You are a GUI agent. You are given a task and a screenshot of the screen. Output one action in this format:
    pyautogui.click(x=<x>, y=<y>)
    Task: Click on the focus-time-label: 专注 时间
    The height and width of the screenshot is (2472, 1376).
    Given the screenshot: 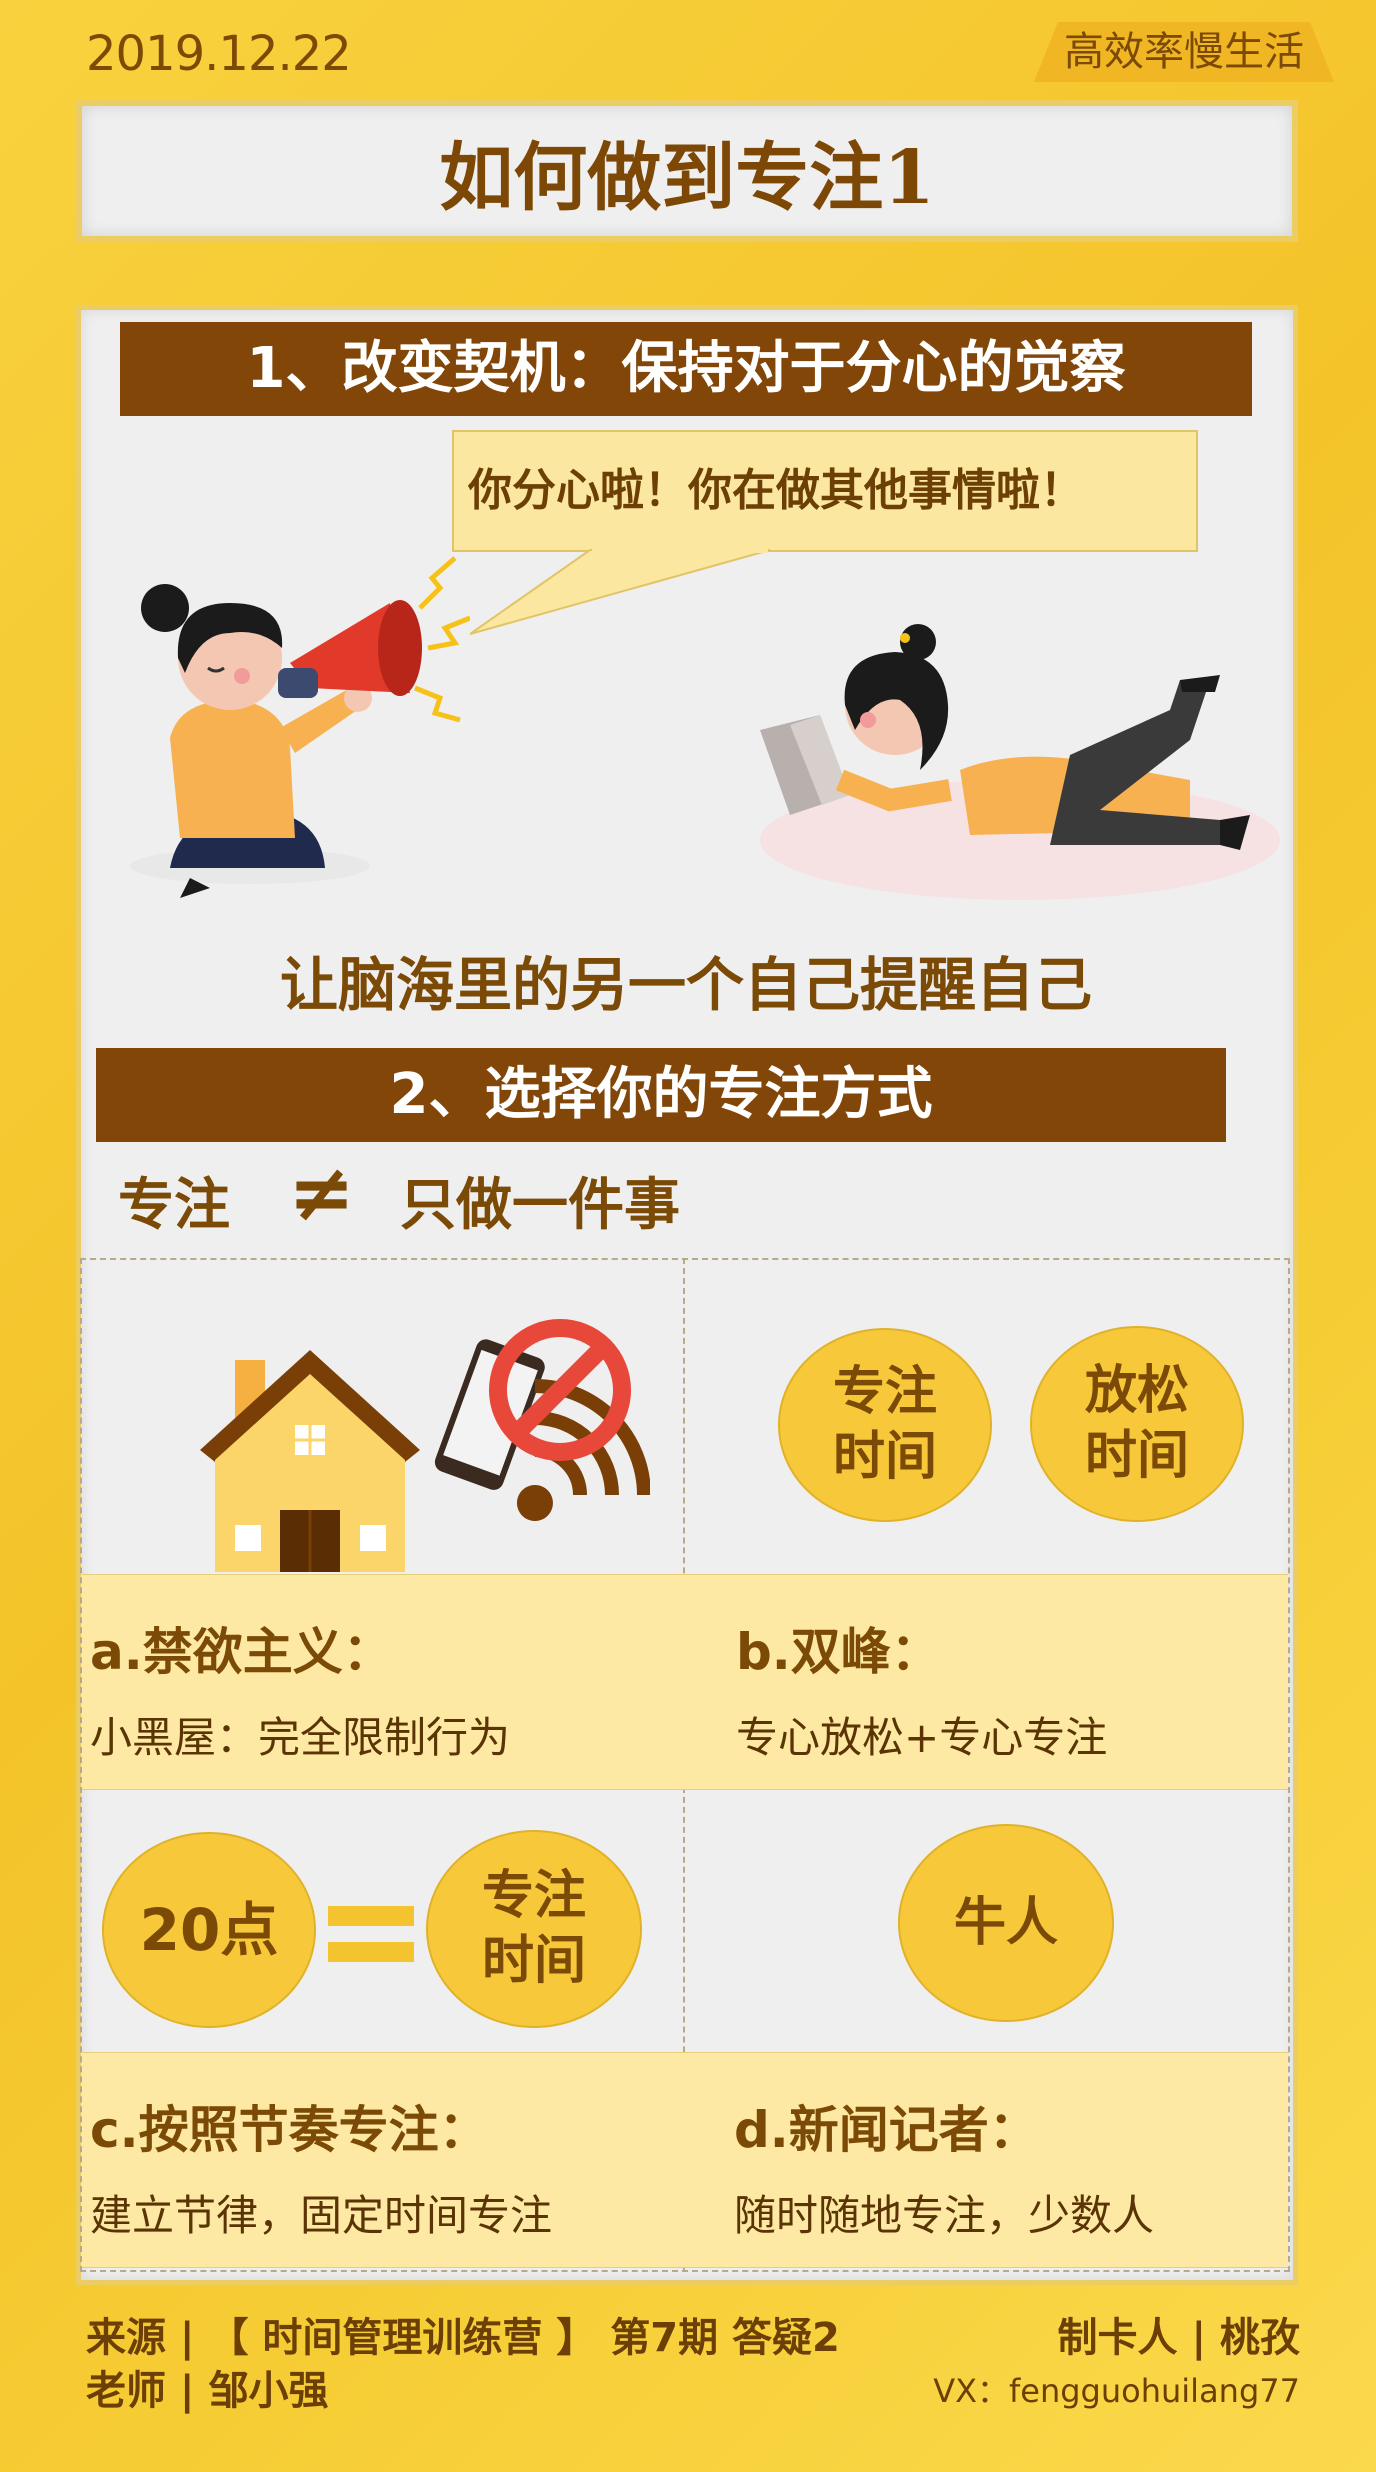 What is the action you would take?
    pyautogui.click(x=884, y=1424)
    